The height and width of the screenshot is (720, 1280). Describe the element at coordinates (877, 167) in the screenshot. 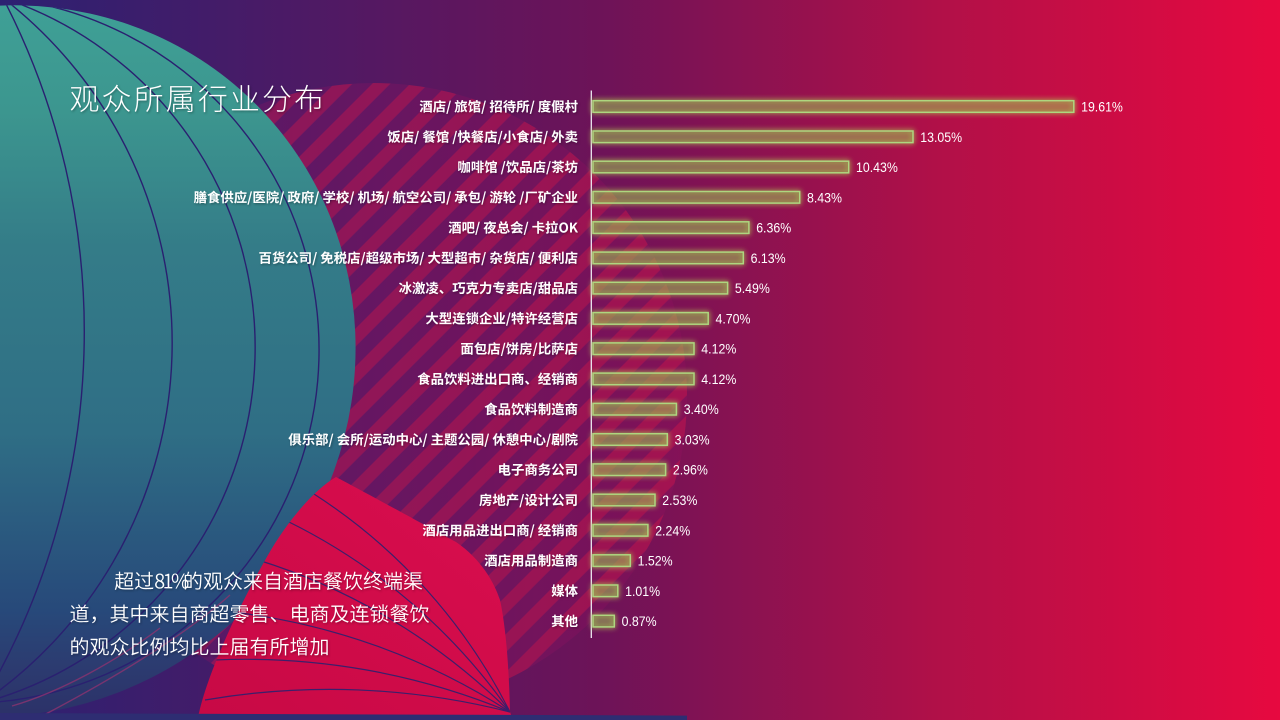

I see `svg-text: 10.43%` at that location.